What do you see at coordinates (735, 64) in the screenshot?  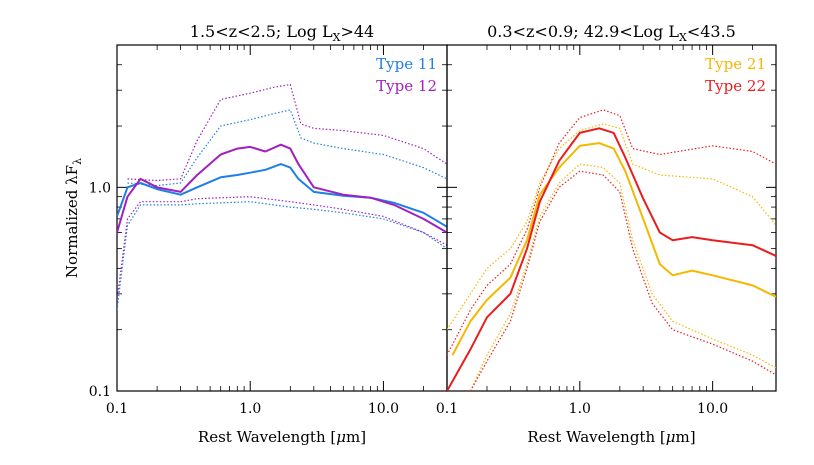 I see `legend-entry: Type 21` at bounding box center [735, 64].